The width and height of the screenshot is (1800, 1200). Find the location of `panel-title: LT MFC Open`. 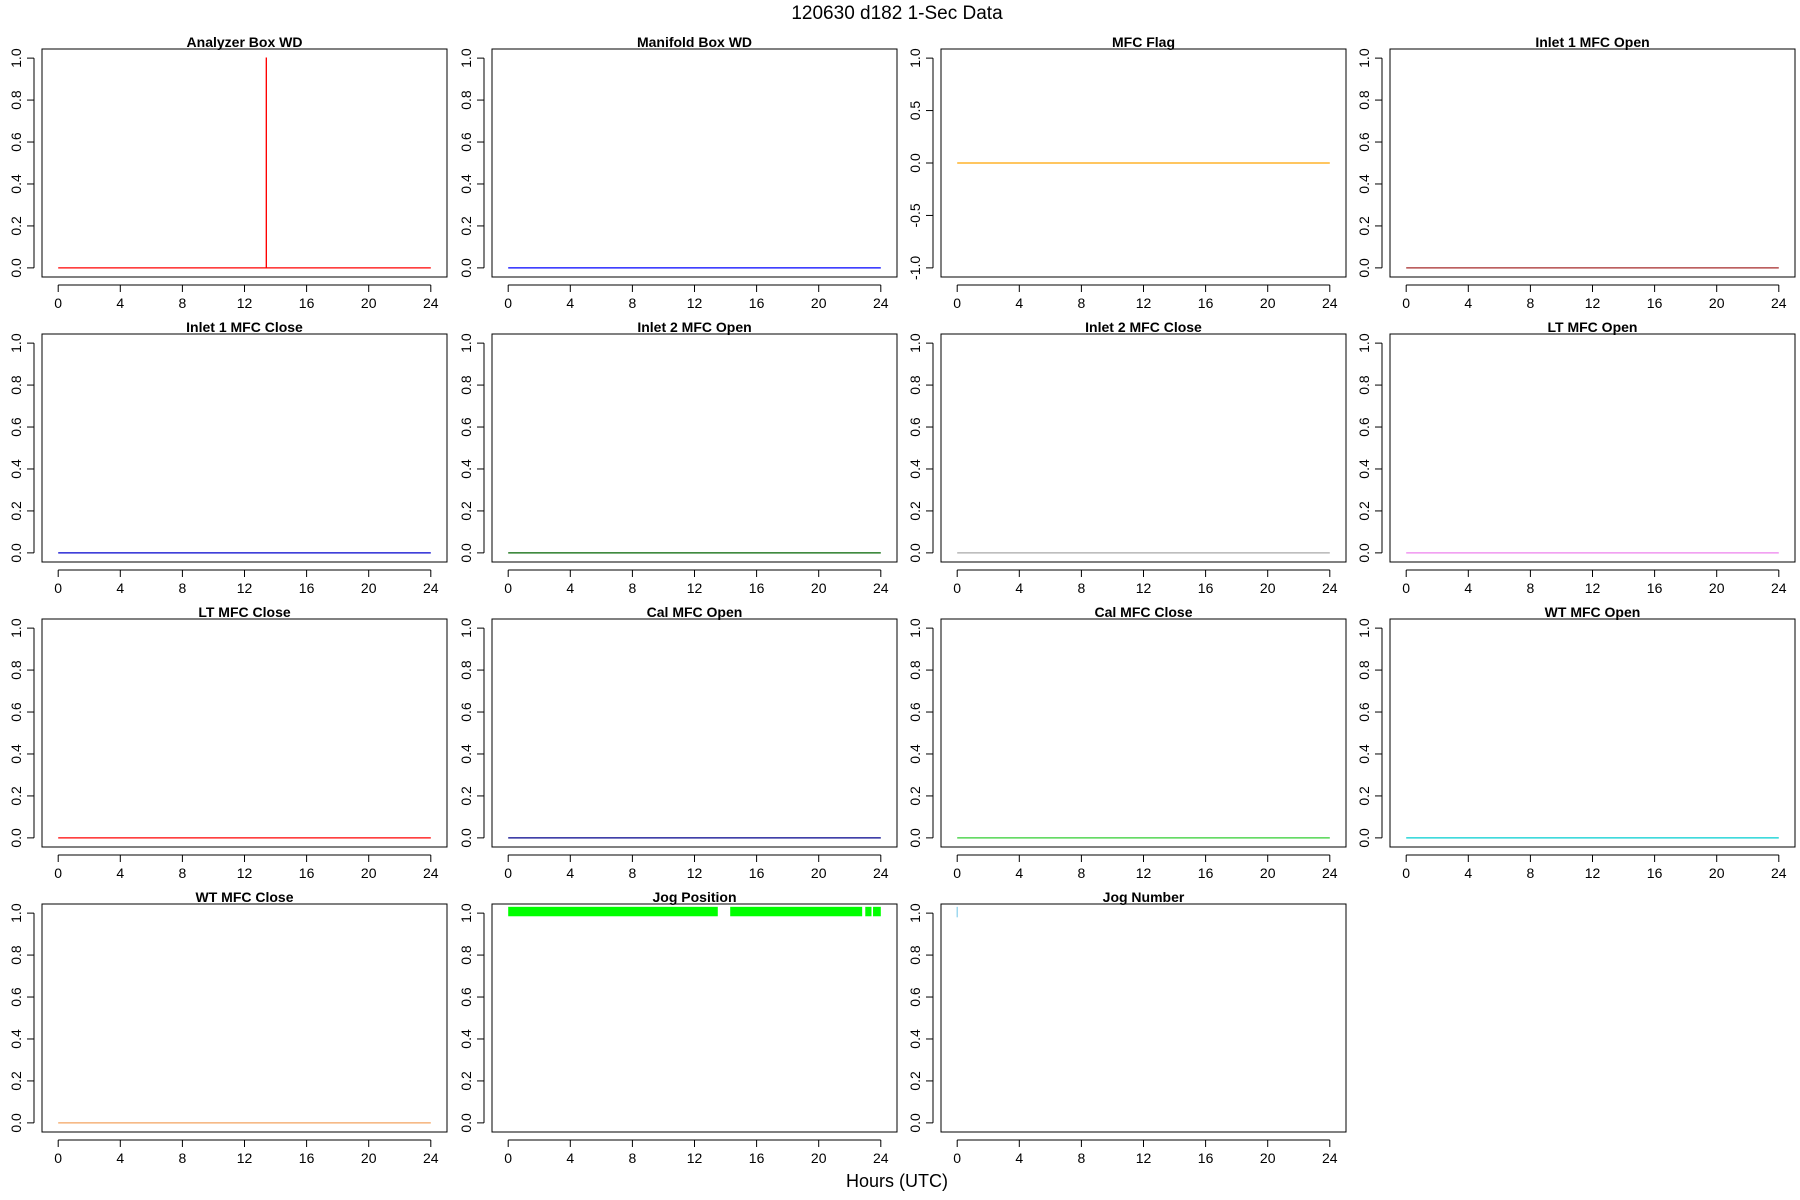

panel-title: LT MFC Open is located at coordinates (1593, 327).